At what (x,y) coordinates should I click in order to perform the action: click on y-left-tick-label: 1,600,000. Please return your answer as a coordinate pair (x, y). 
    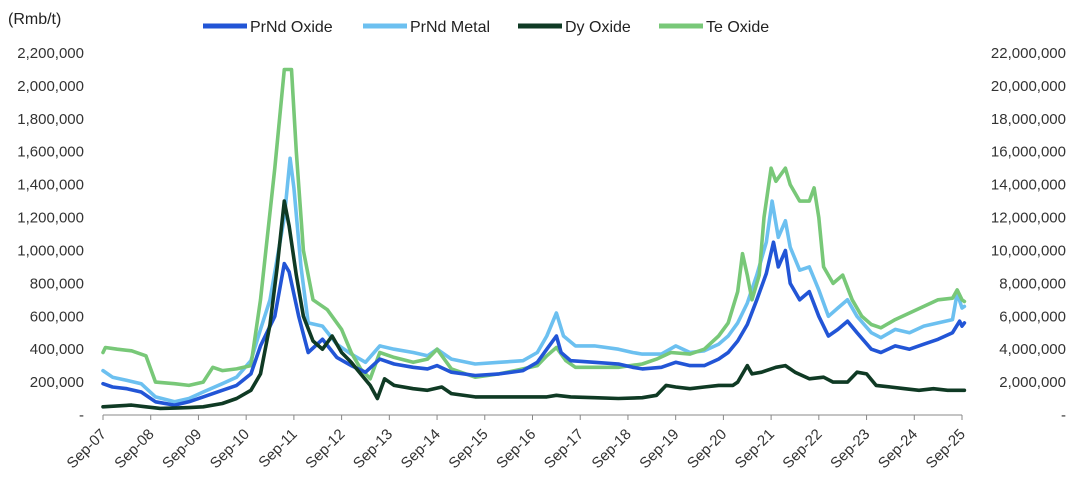
    Looking at the image, I should click on (50, 152).